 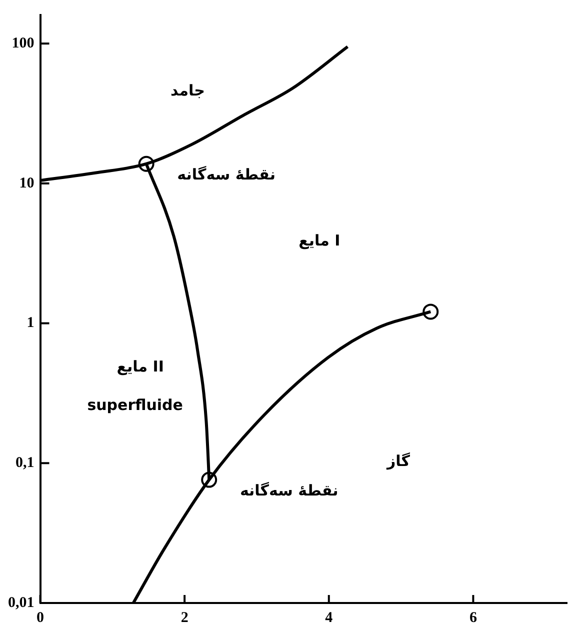 What do you see at coordinates (184, 618) in the screenshot?
I see `x-tick-label: 2` at bounding box center [184, 618].